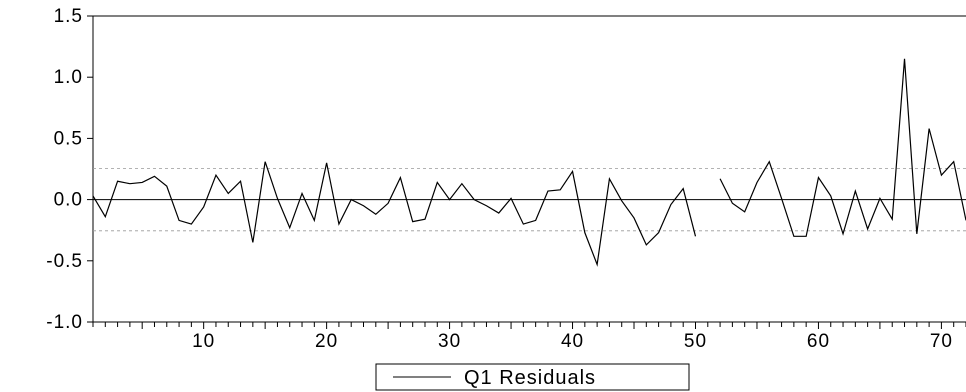 This screenshot has width=966, height=392. What do you see at coordinates (449, 341) in the screenshot?
I see `x-tick-label: 30` at bounding box center [449, 341].